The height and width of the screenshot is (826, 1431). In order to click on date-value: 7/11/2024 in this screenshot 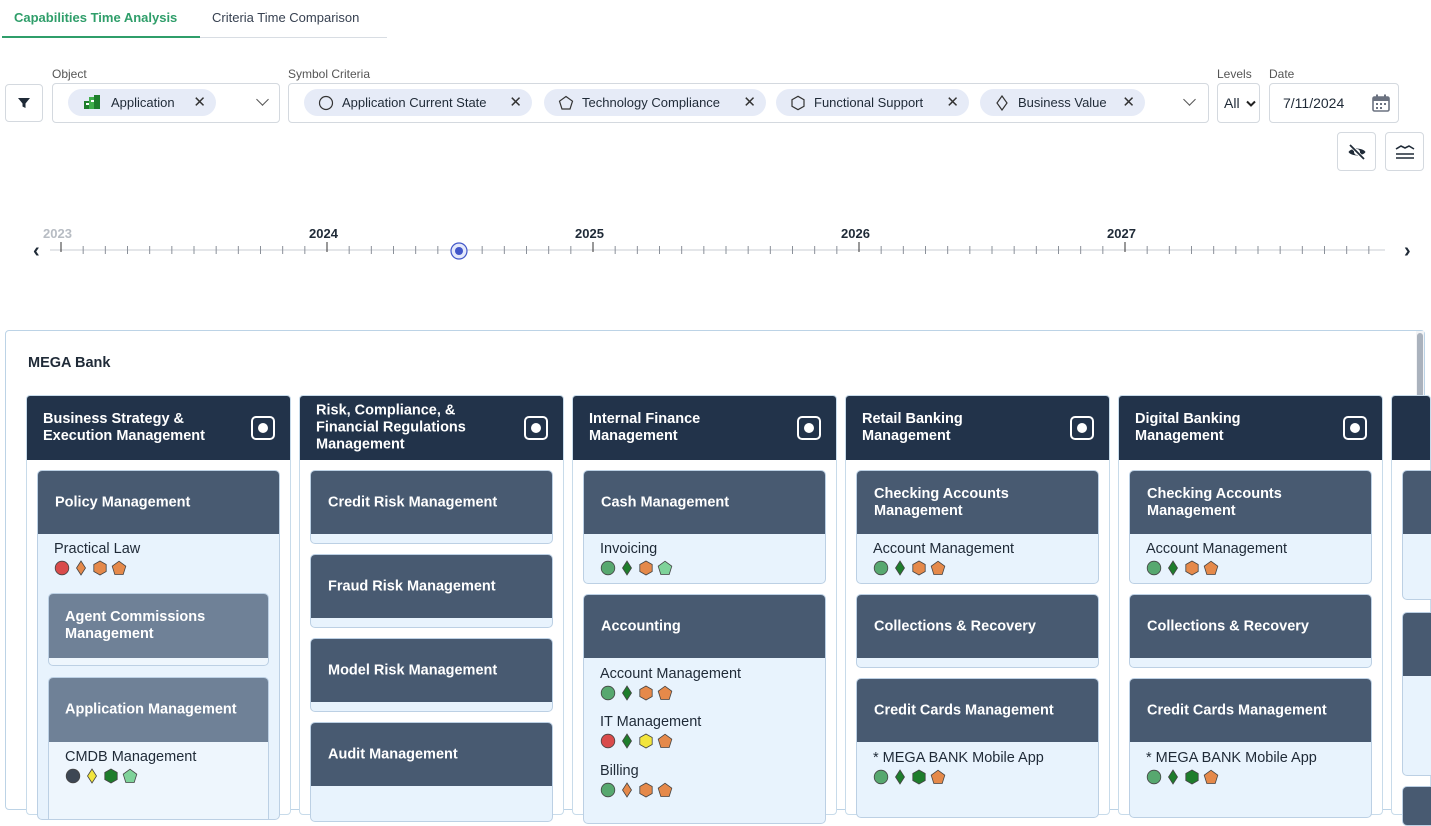, I will do `click(1314, 103)`.